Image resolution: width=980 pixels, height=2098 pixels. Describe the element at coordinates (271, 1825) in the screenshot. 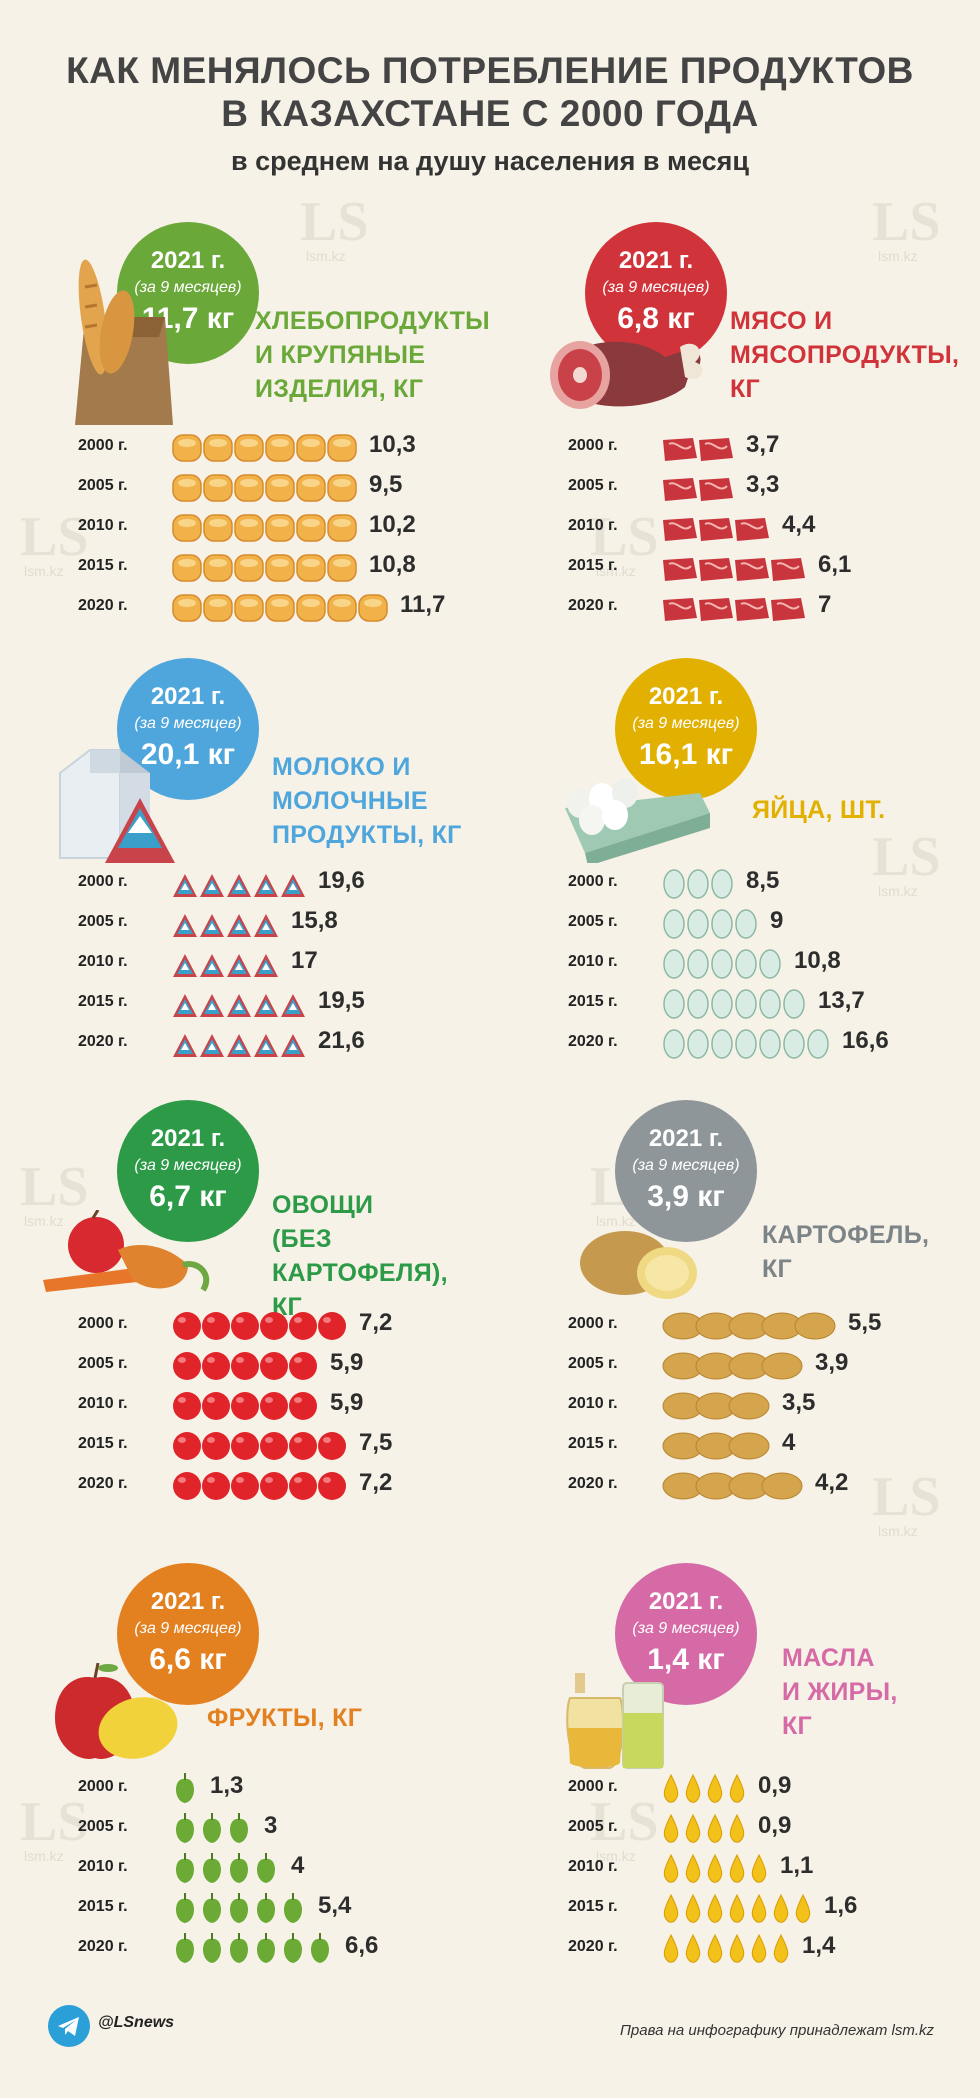

I see `value-label: 3` at that location.